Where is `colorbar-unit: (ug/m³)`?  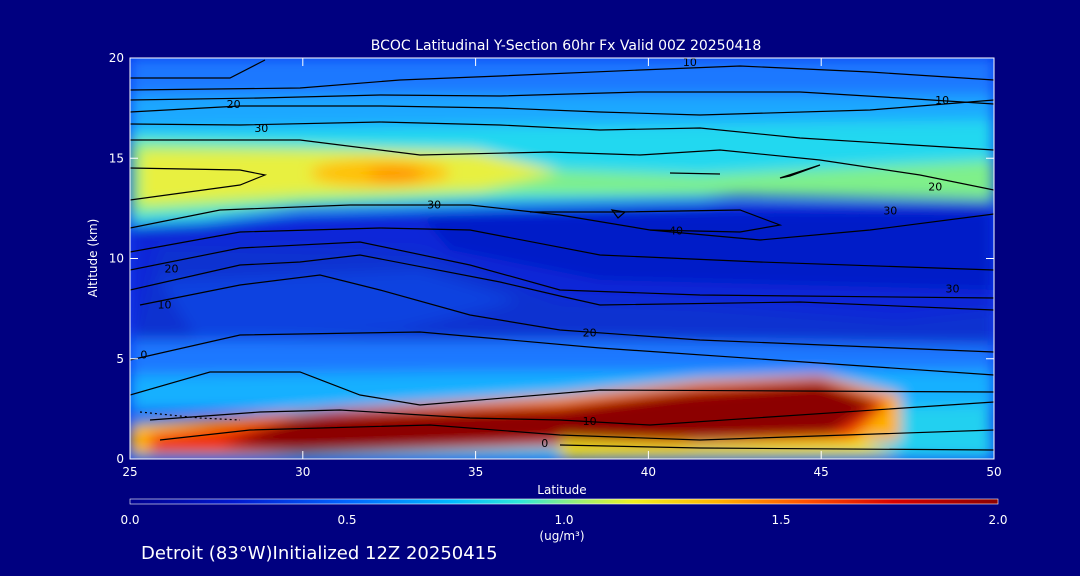 colorbar-unit: (ug/m³) is located at coordinates (561, 536).